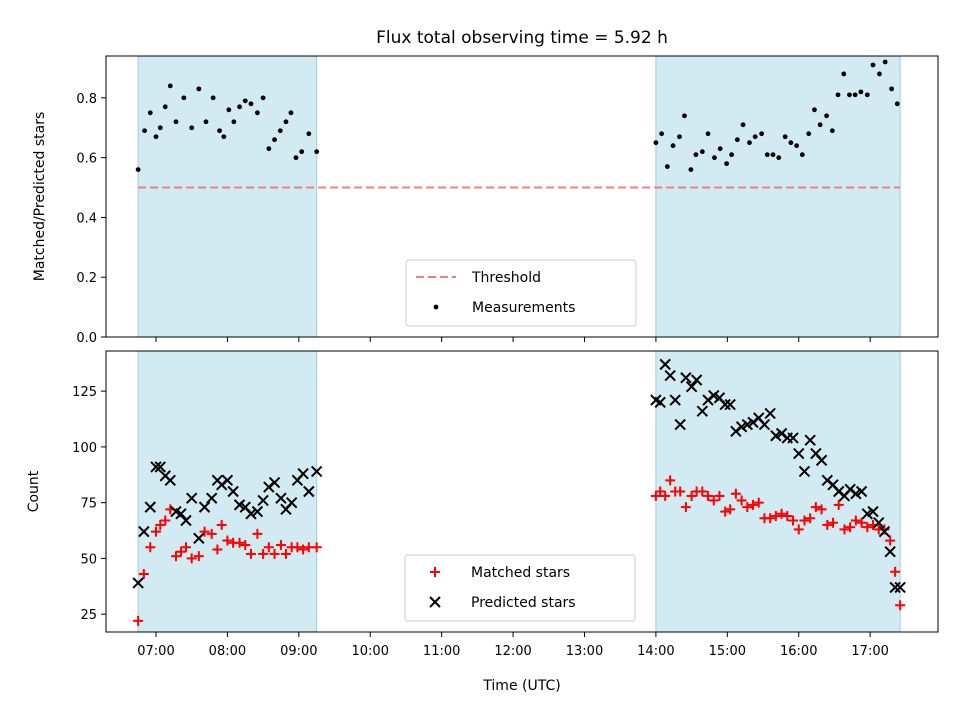 This screenshot has height=720, width=960. What do you see at coordinates (298, 651) in the screenshot?
I see `x-tick-label: 09:00` at bounding box center [298, 651].